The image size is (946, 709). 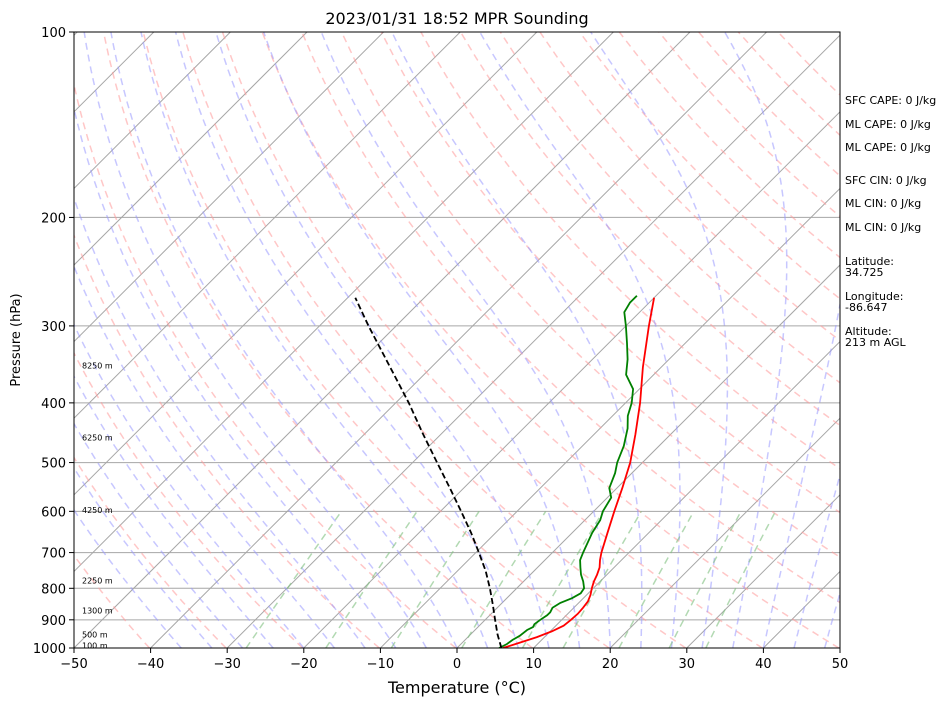 I want to click on sfc-cin-label: SFC CIN: 0 J/kg, so click(x=886, y=180).